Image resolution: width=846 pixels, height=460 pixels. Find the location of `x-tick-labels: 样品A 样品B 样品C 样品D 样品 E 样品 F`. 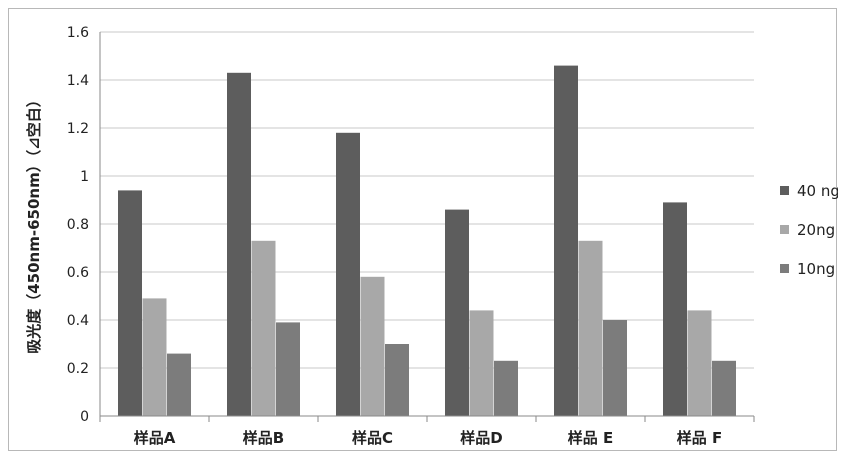

x-tick-labels: 样品A 样品B 样品C 样品D 样品 E 样品 F is located at coordinates (428, 438).